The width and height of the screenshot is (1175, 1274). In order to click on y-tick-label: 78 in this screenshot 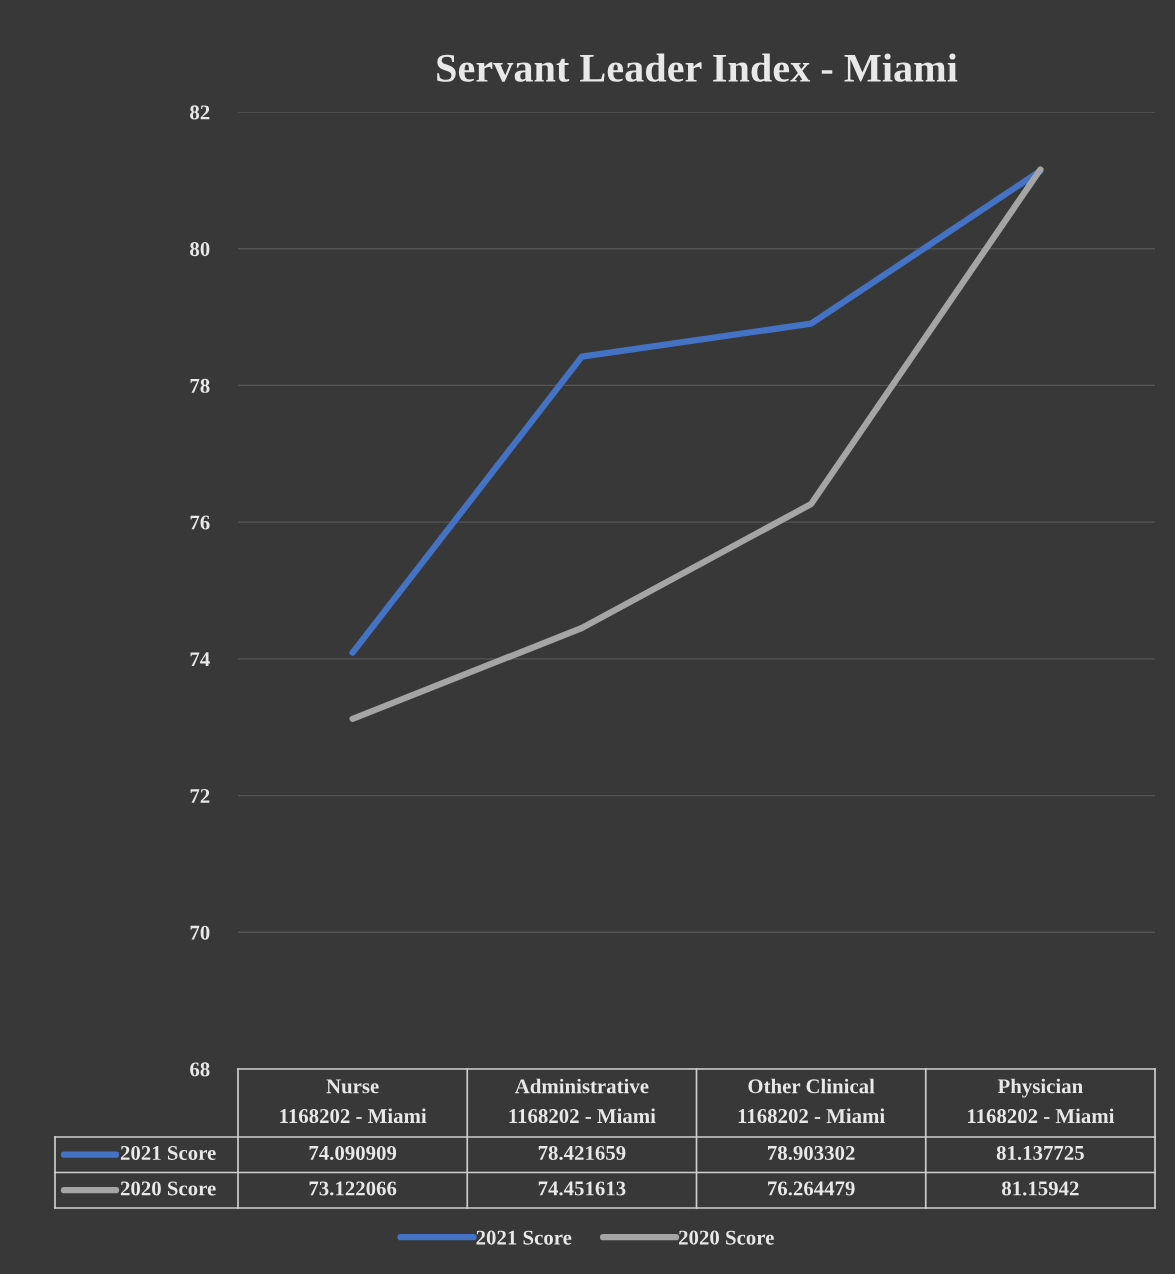, I will do `click(200, 385)`.